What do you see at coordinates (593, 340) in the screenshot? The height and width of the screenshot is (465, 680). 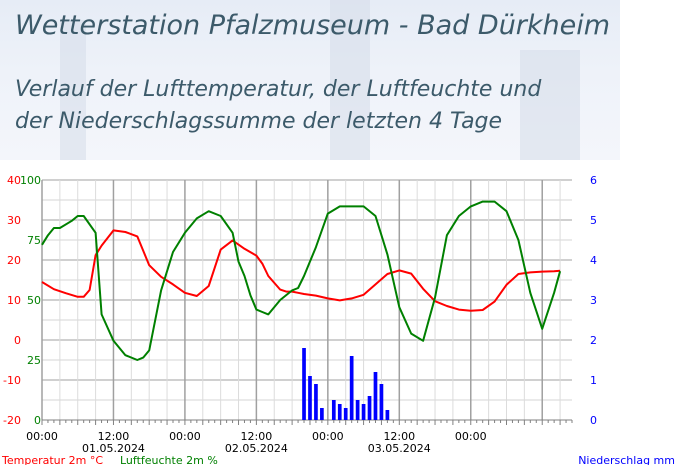 I see `precipitation-tick-label: 2` at bounding box center [593, 340].